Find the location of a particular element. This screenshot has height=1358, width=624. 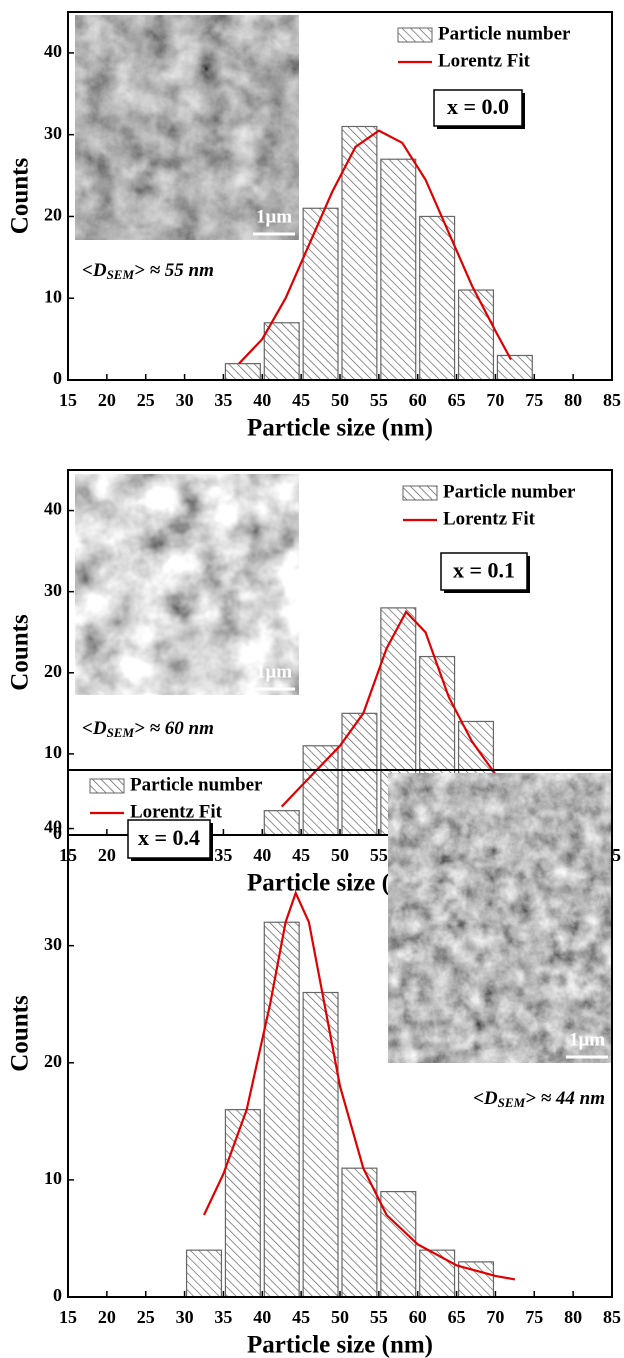

annotation-suffix: > ≈ 44 nm is located at coordinates (565, 1098).